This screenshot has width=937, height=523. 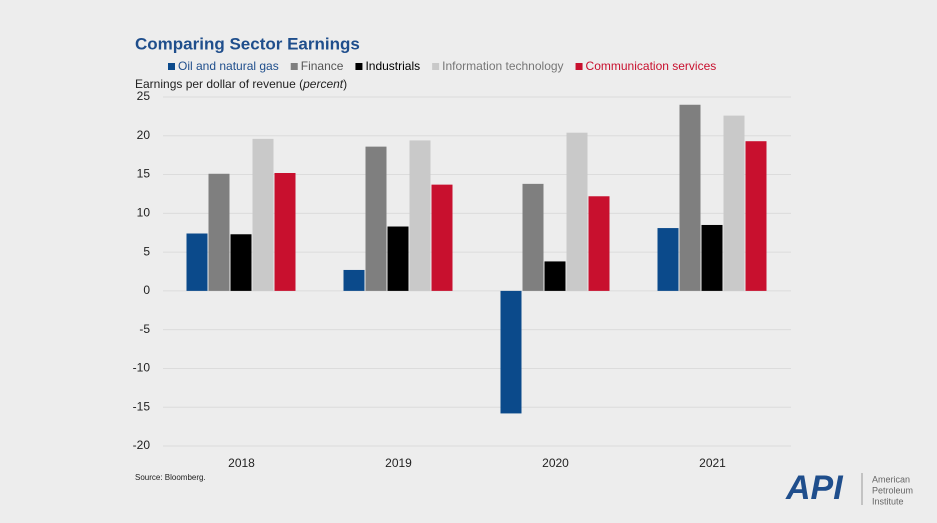 I want to click on y-tick-label: -5, so click(x=144, y=329).